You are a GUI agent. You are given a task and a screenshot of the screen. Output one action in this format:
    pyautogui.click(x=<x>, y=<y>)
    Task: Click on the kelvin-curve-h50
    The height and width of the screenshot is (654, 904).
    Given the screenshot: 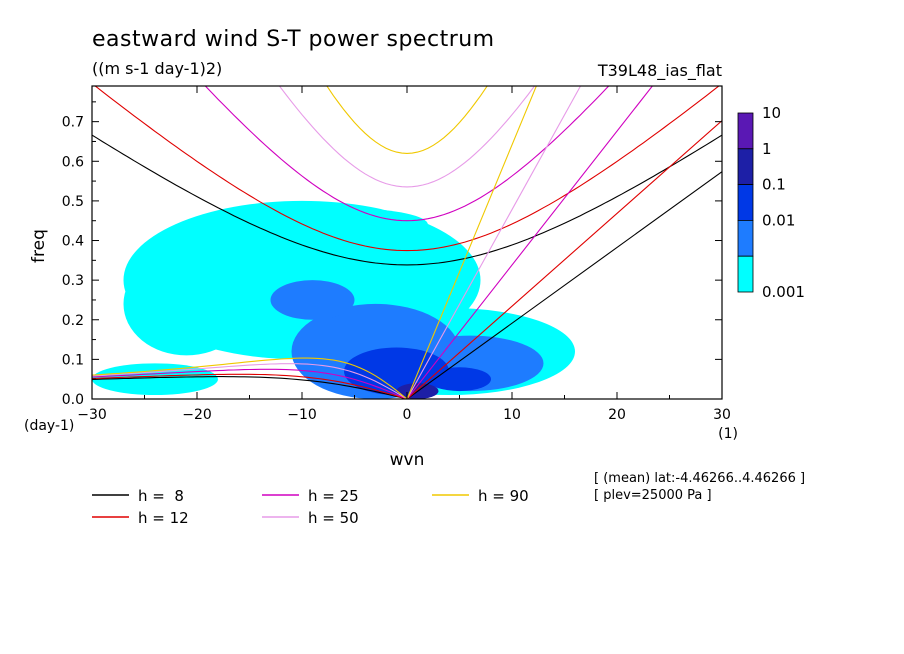 What is the action you would take?
    pyautogui.click(x=494, y=242)
    